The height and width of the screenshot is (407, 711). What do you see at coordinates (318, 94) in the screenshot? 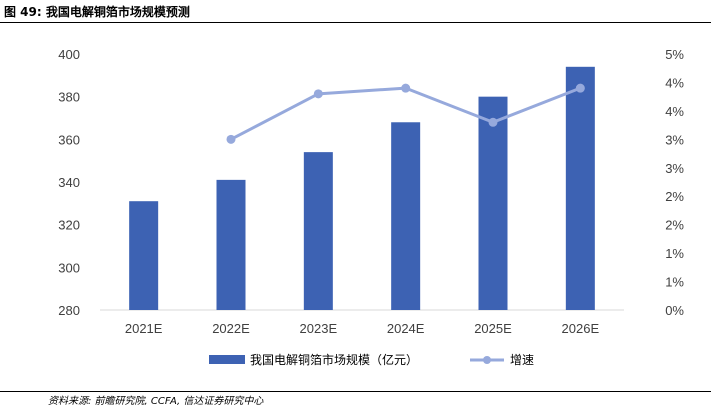
I see `growth-point-2023E` at bounding box center [318, 94].